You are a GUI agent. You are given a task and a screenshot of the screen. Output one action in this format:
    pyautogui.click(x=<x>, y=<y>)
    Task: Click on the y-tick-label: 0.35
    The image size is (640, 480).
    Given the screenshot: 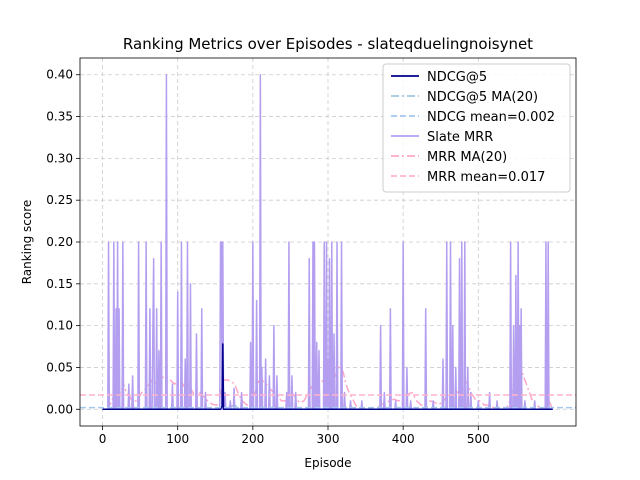 What is the action you would take?
    pyautogui.click(x=59, y=117)
    